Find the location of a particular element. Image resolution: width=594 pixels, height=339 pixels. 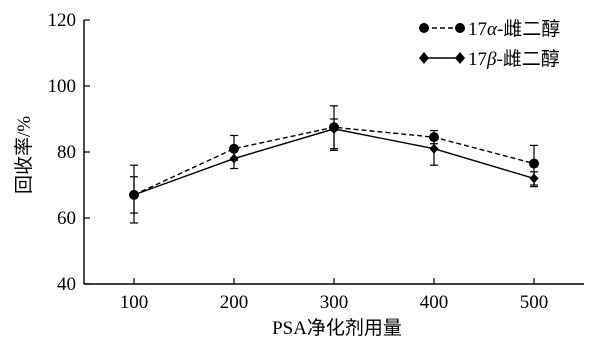

x-tick-label: 500 is located at coordinates (534, 302).